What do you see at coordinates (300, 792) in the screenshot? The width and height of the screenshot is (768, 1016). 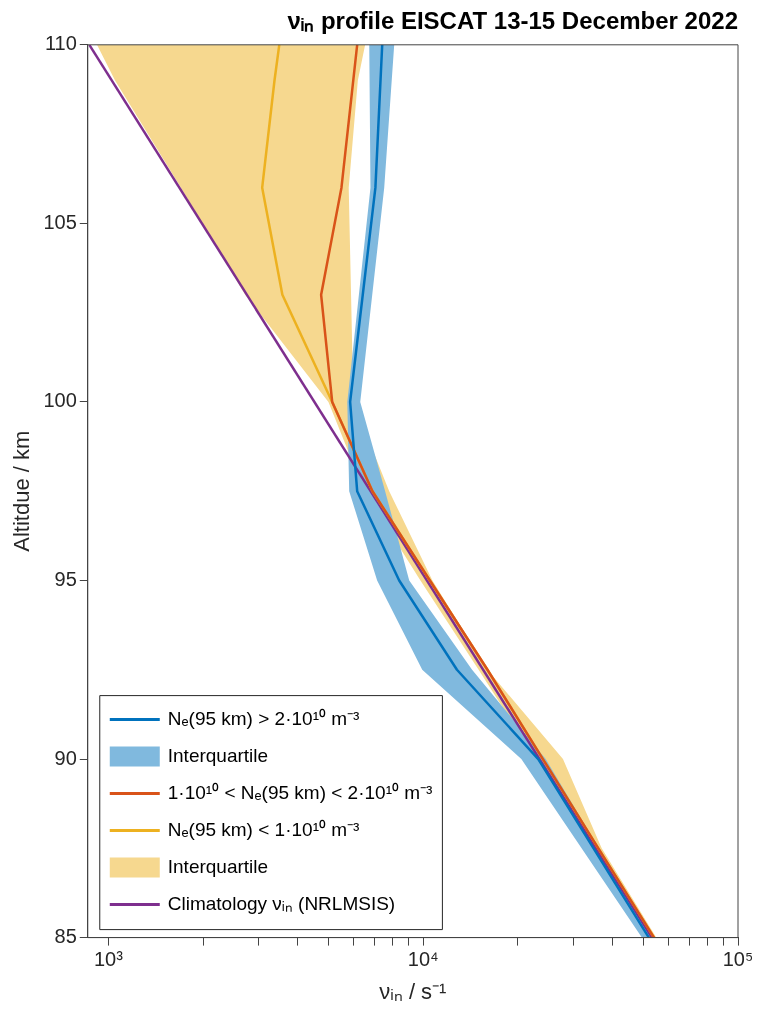 I see `legend-label: 1·10¹⁰ < Nₑ(95 km) < 2·10¹⁰ m⁻³` at bounding box center [300, 792].